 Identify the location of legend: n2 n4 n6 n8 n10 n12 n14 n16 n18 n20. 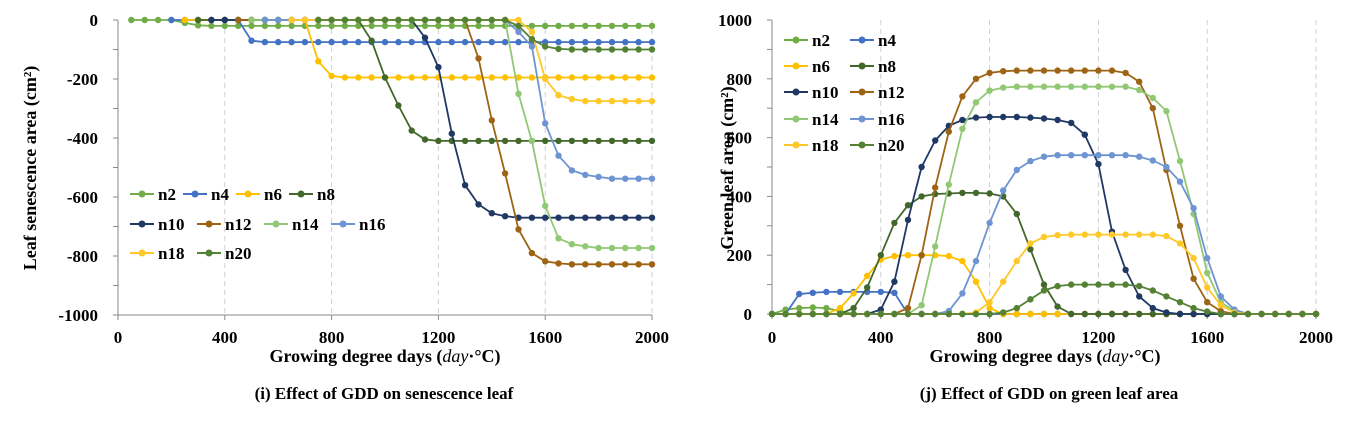
(257, 224).